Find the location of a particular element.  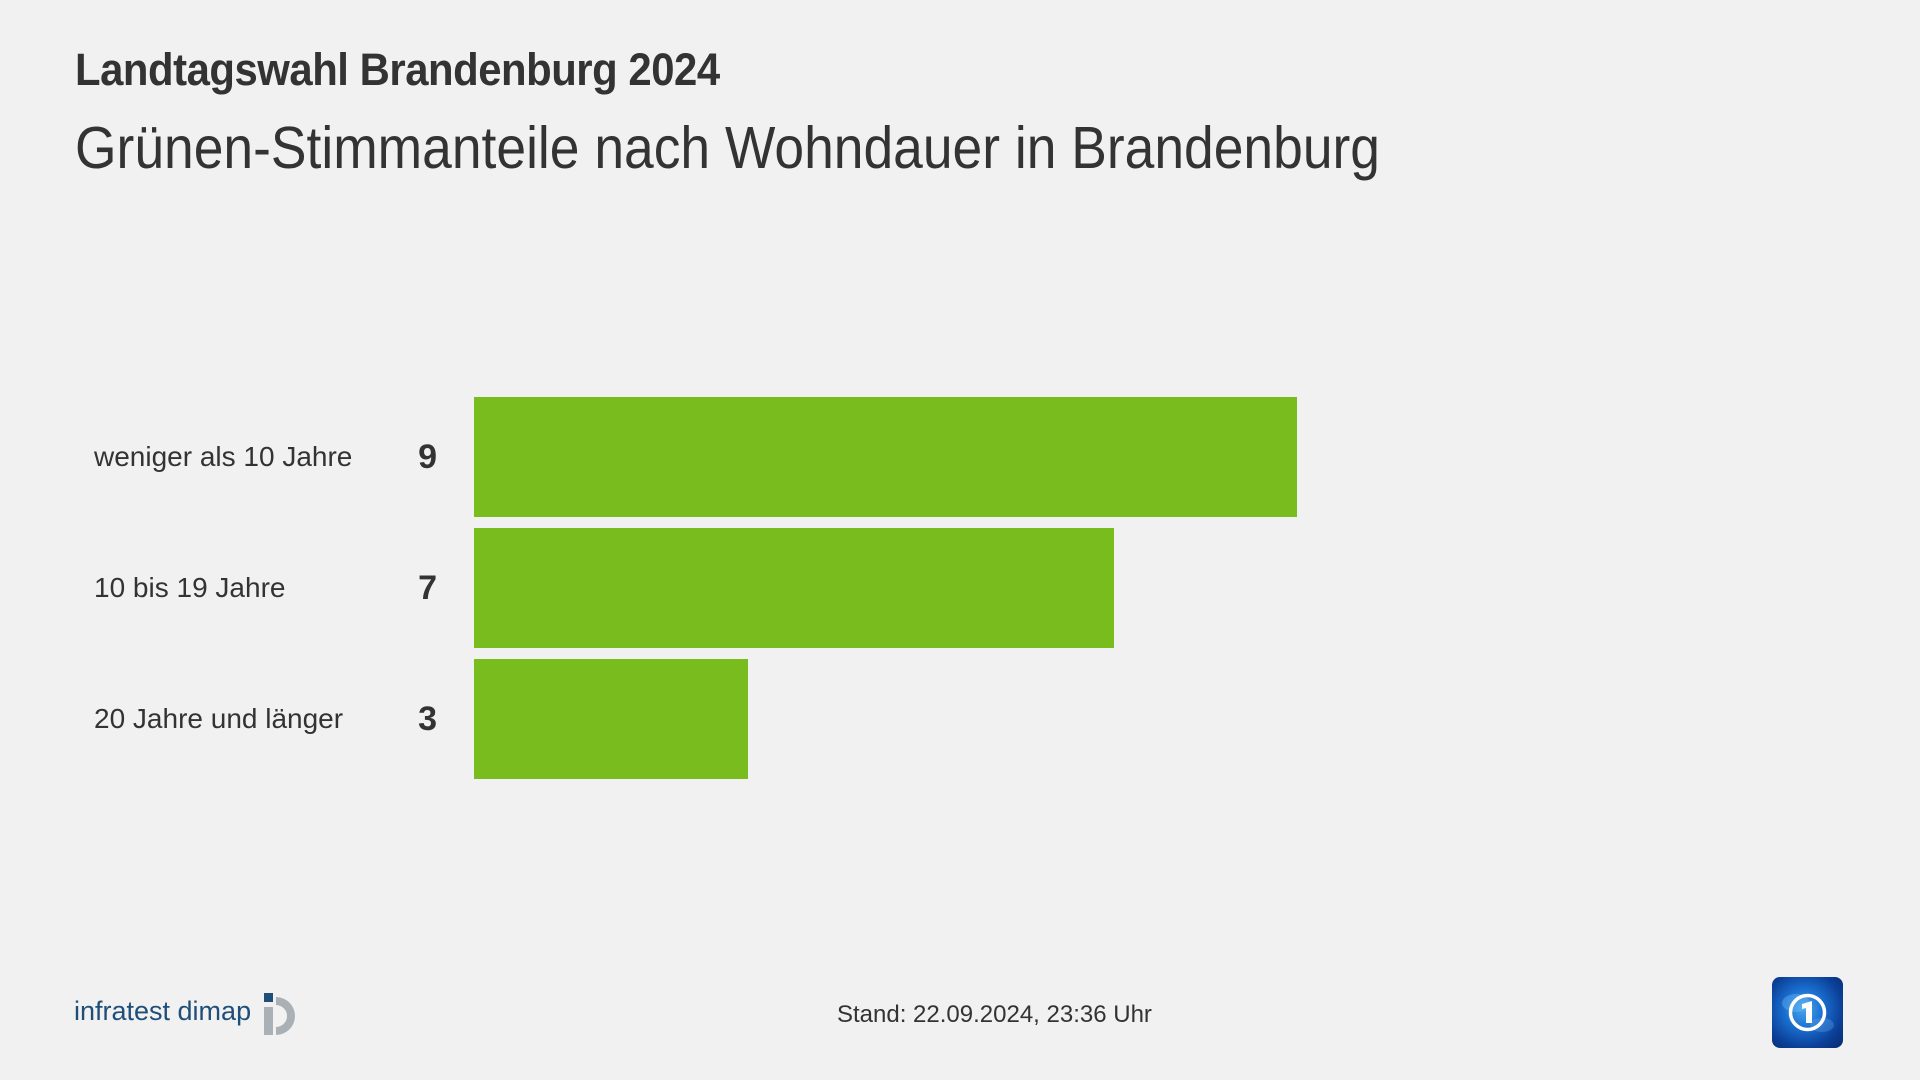

category-label: 20 Jahre und länger is located at coordinates (219, 718).